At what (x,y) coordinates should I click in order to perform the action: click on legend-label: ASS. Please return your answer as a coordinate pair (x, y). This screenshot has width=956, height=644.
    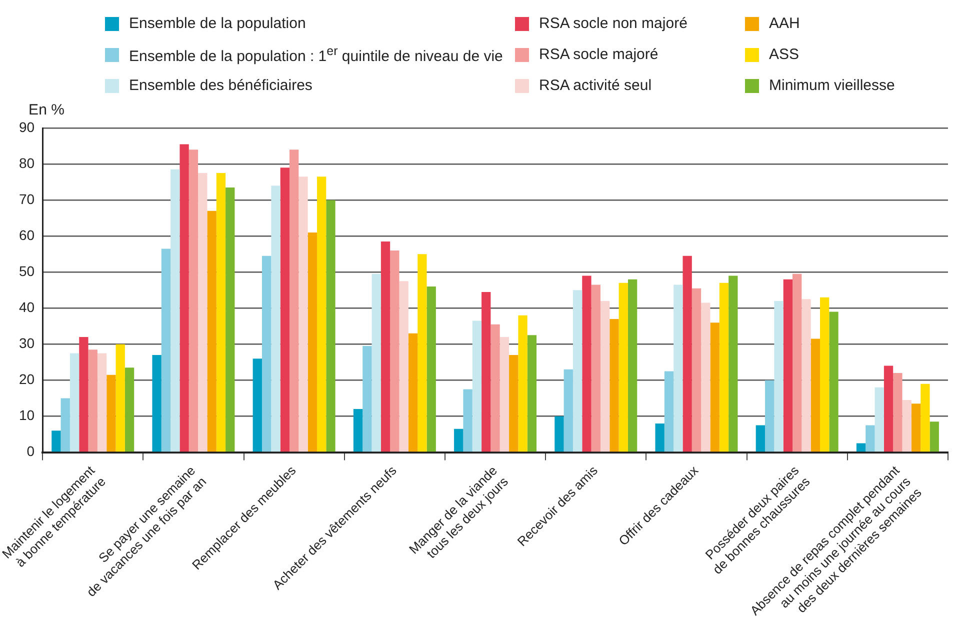
    Looking at the image, I should click on (784, 54).